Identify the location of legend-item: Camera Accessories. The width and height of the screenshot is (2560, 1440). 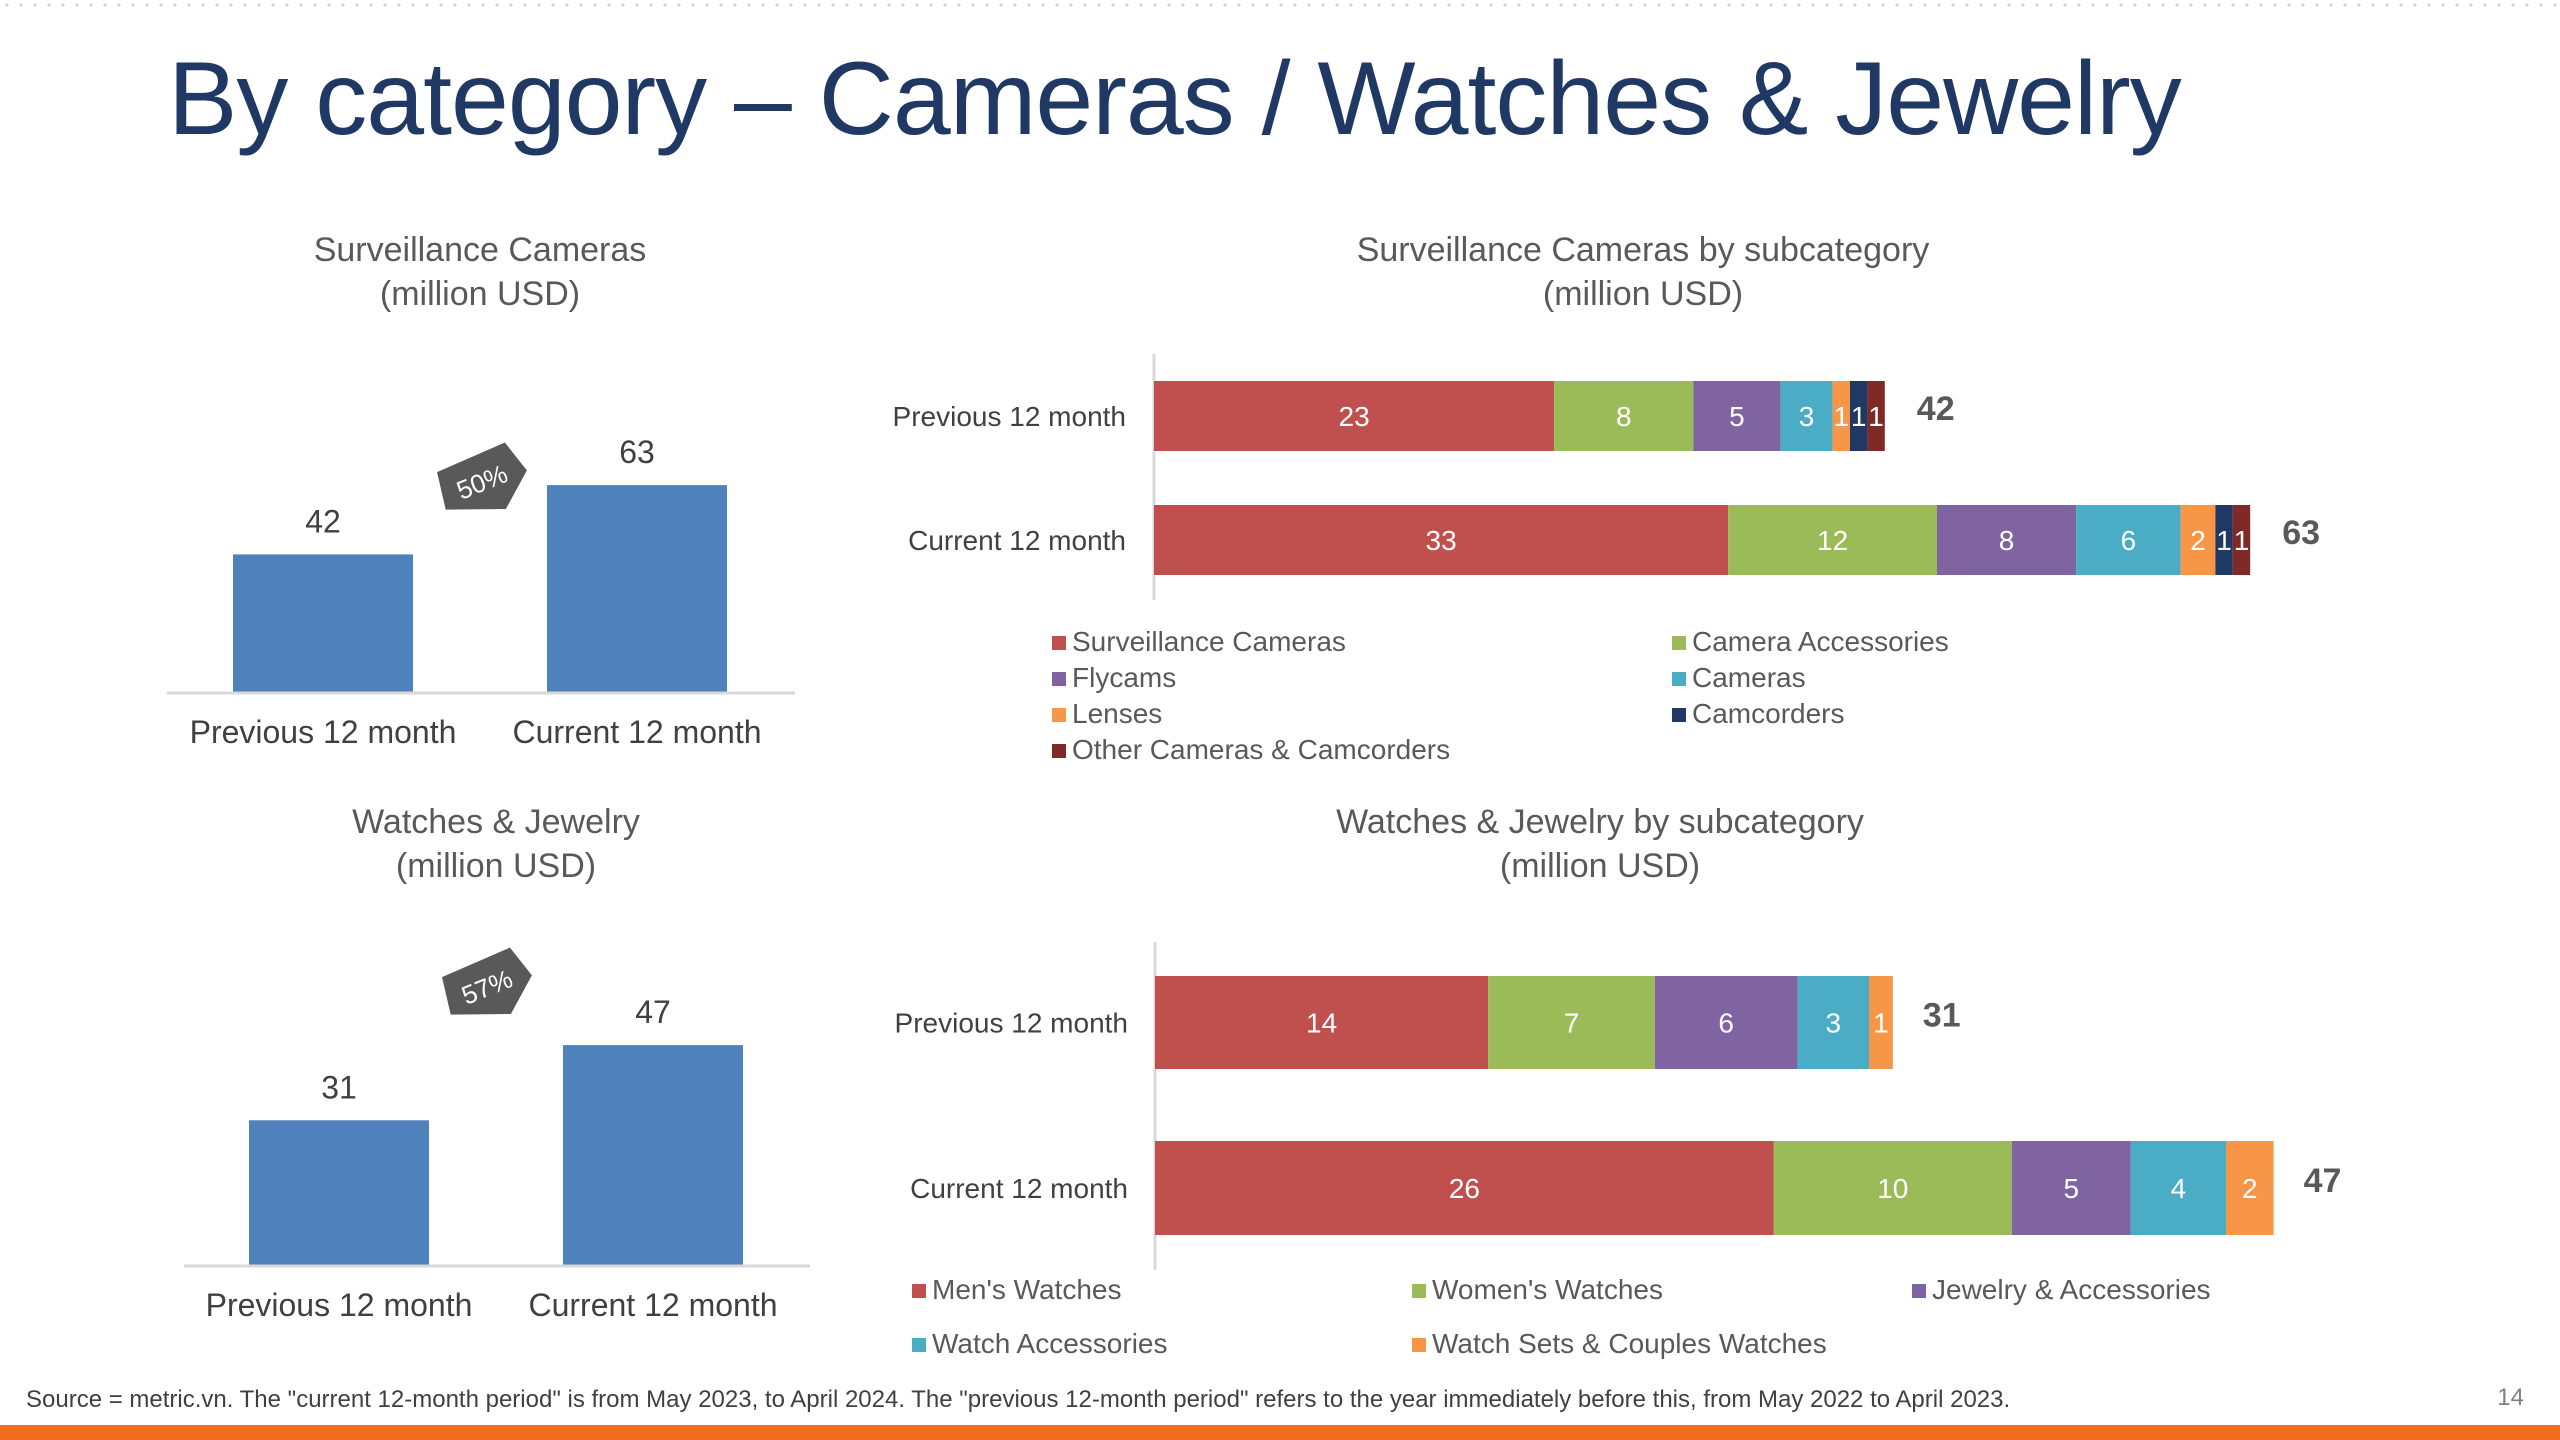
(1810, 642).